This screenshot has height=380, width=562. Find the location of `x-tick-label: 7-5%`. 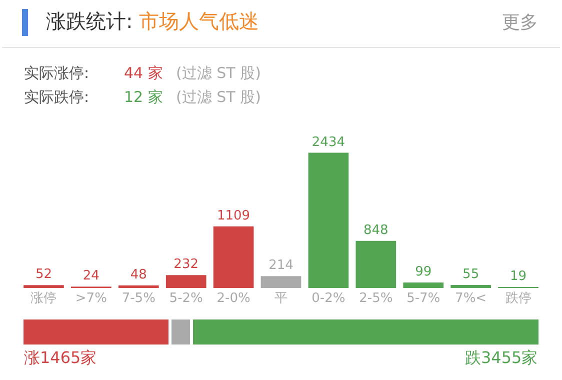

x-tick-label: 7-5% is located at coordinates (139, 298).